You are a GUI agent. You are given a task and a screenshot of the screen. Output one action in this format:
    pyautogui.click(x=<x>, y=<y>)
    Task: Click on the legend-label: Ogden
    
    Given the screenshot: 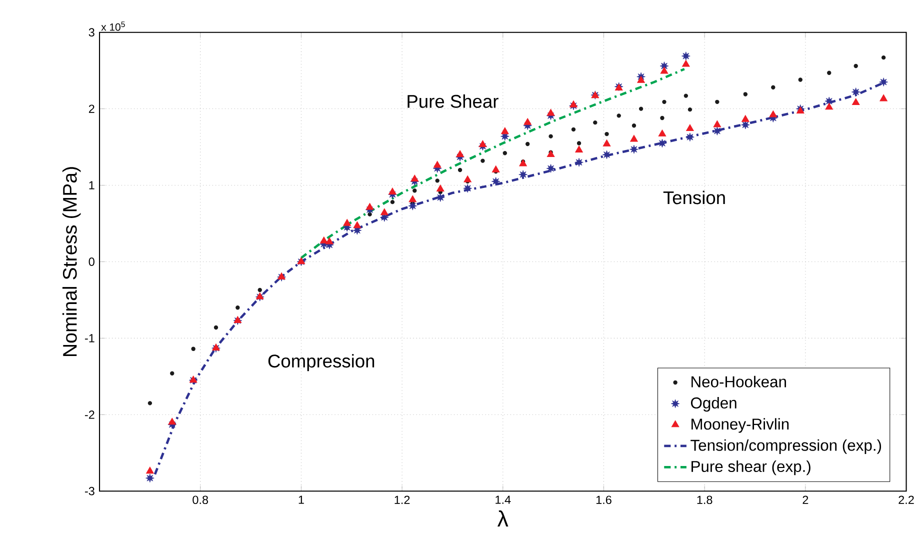 What is the action you would take?
    pyautogui.click(x=713, y=404)
    